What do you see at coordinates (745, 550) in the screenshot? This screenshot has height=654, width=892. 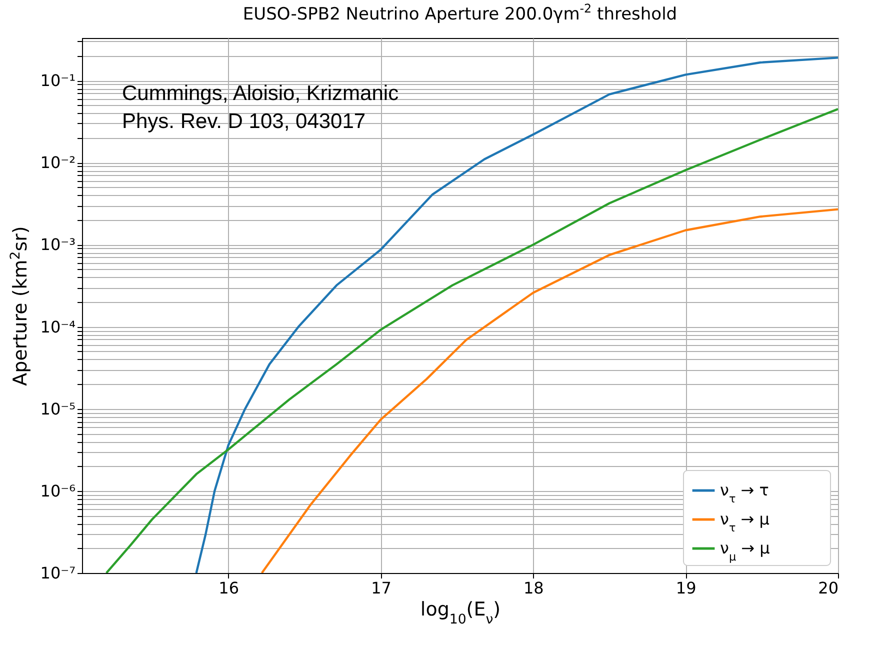 I see `legend-label: ν$_{μ}$ → μ` at bounding box center [745, 550].